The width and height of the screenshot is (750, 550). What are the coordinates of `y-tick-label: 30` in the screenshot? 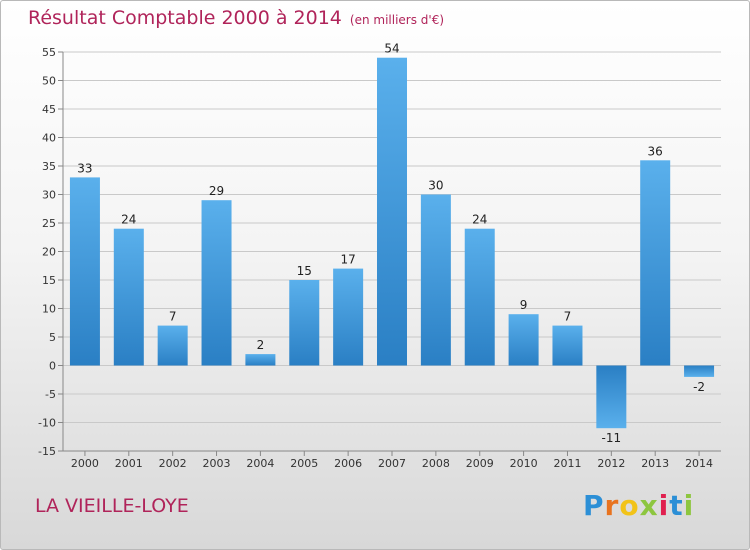 It's located at (49, 195).